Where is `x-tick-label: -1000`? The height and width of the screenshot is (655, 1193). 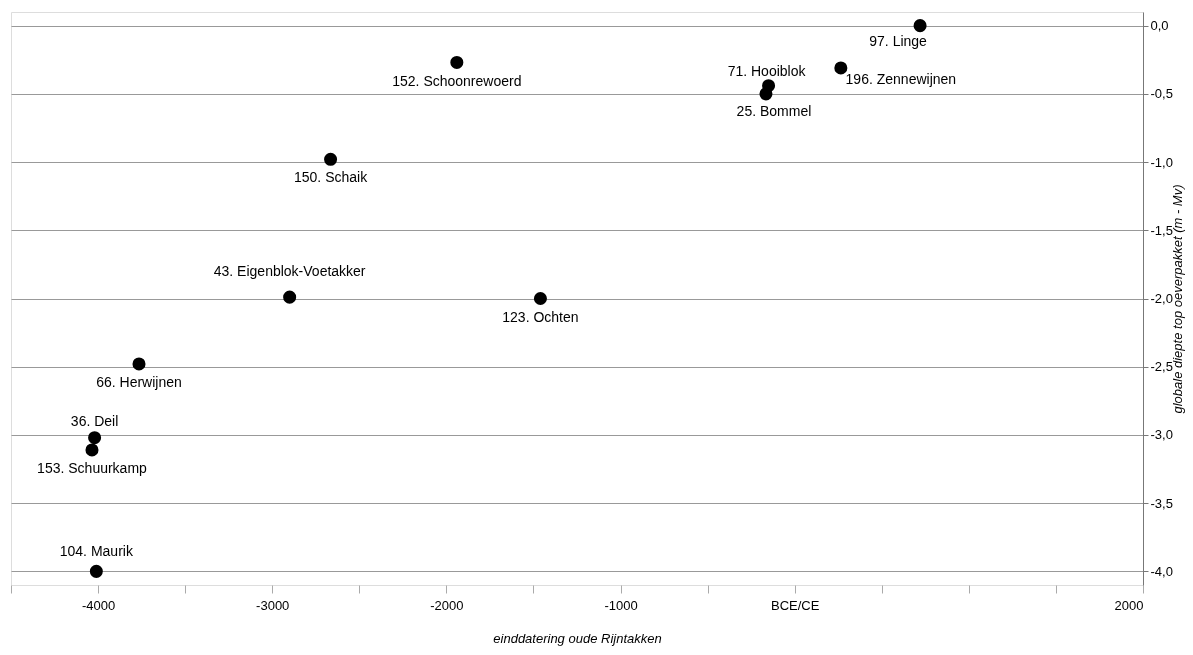
x-tick-label: -1000 is located at coordinates (621, 605).